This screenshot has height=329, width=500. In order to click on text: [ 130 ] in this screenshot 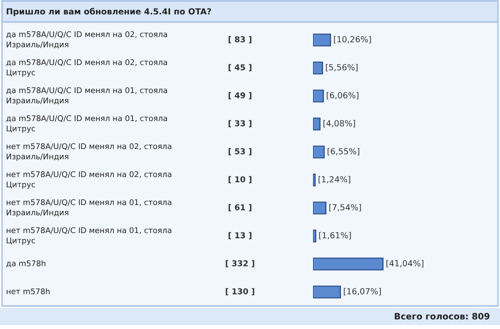, I will do `click(240, 292)`.